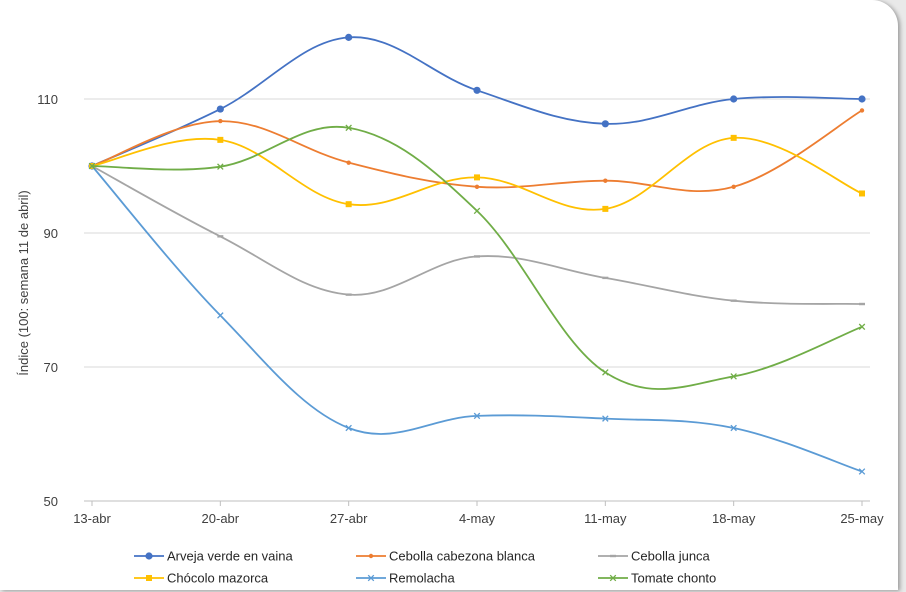  I want to click on legend-item: Cebolla cabezona blanca, so click(446, 556).